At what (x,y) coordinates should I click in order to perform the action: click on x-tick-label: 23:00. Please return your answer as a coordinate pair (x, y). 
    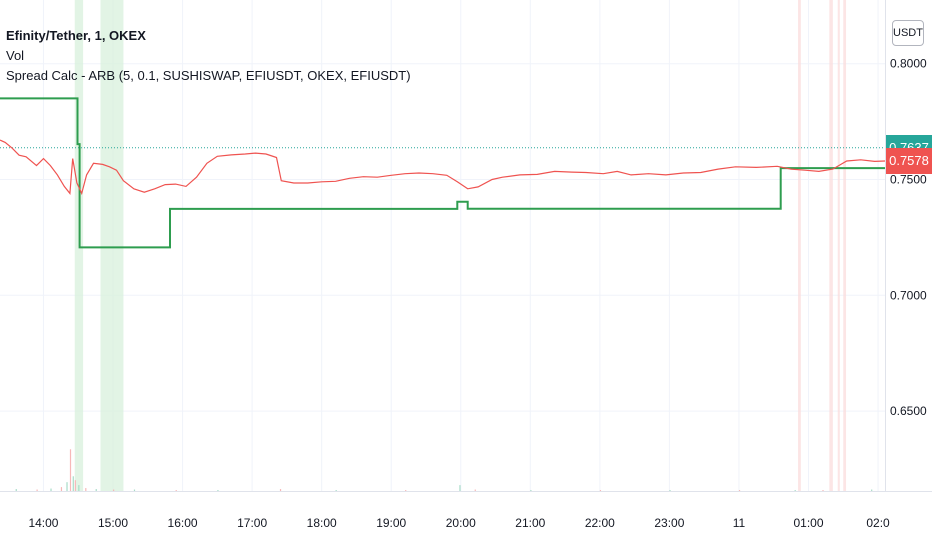
    Looking at the image, I should click on (669, 523).